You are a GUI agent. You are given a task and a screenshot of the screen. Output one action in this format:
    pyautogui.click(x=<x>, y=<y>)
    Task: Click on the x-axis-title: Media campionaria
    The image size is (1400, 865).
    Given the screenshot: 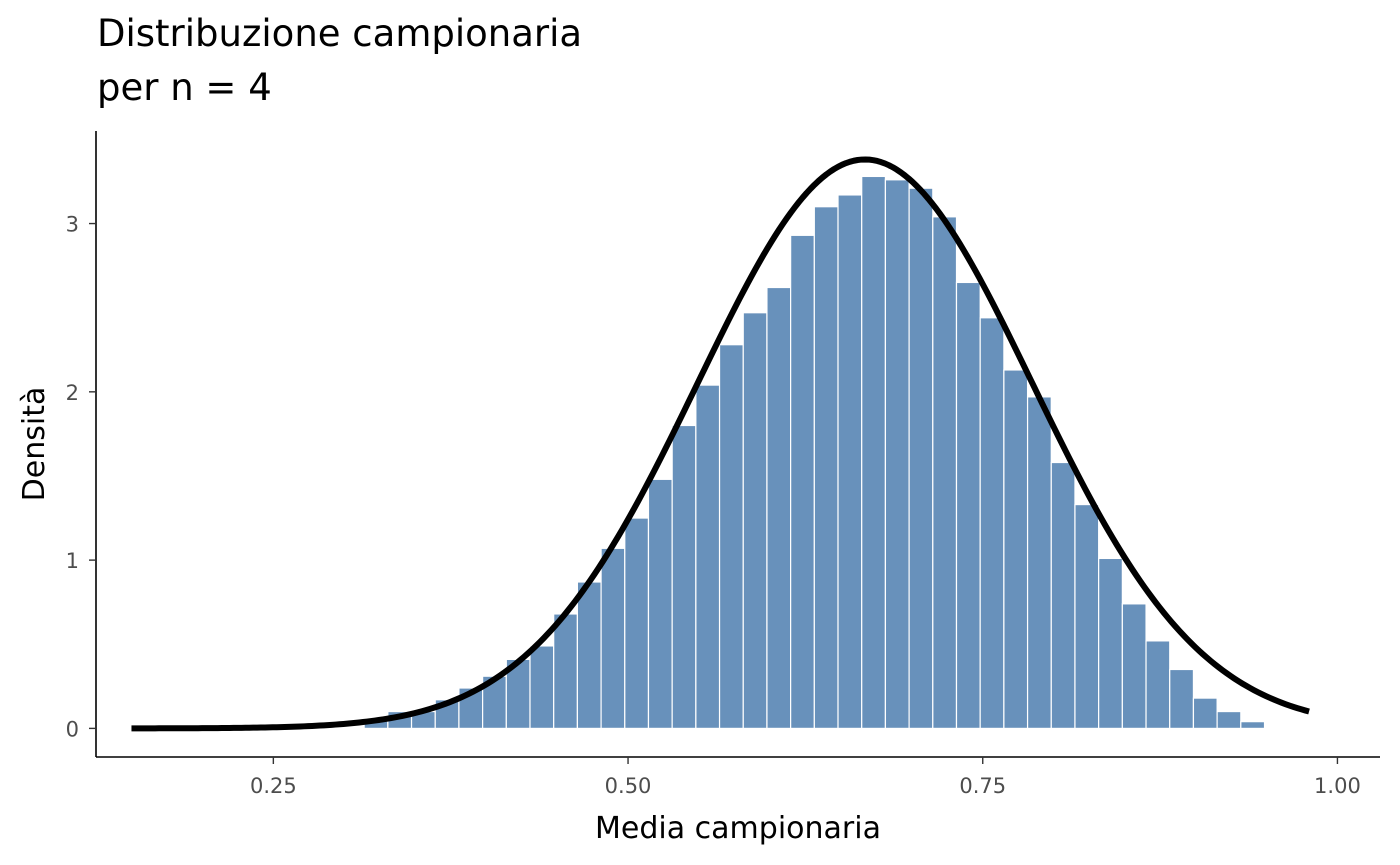 What is the action you would take?
    pyautogui.click(x=738, y=828)
    